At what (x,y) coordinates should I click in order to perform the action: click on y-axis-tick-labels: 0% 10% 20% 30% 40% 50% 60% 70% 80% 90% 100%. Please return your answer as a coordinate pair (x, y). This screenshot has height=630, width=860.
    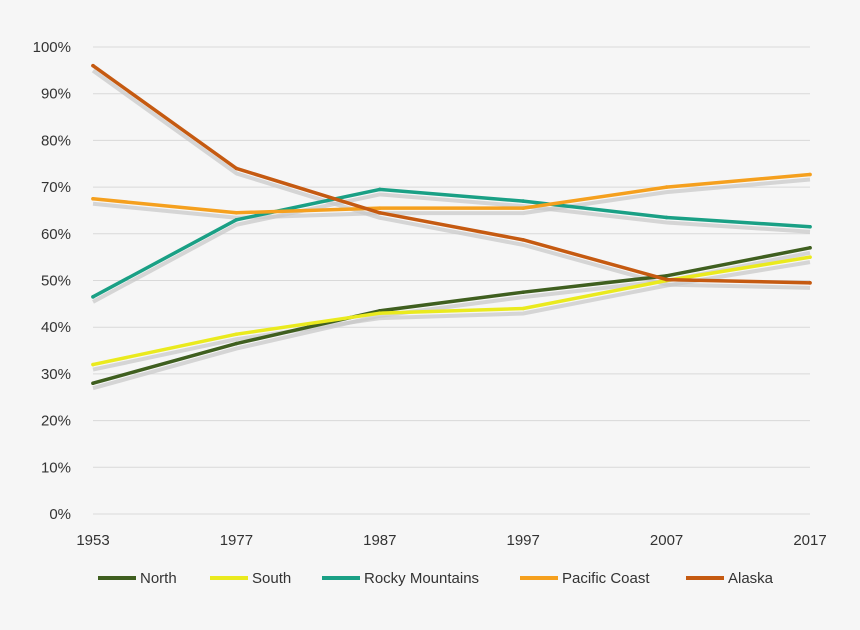
    Looking at the image, I should click on (52, 281).